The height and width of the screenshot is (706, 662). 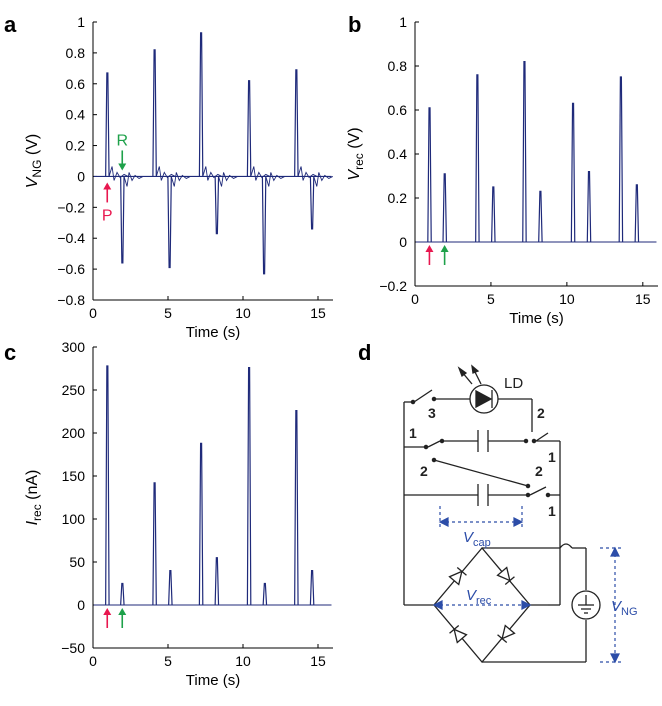 What do you see at coordinates (74, 519) in the screenshot?
I see `y-tick-label: 100` at bounding box center [74, 519].